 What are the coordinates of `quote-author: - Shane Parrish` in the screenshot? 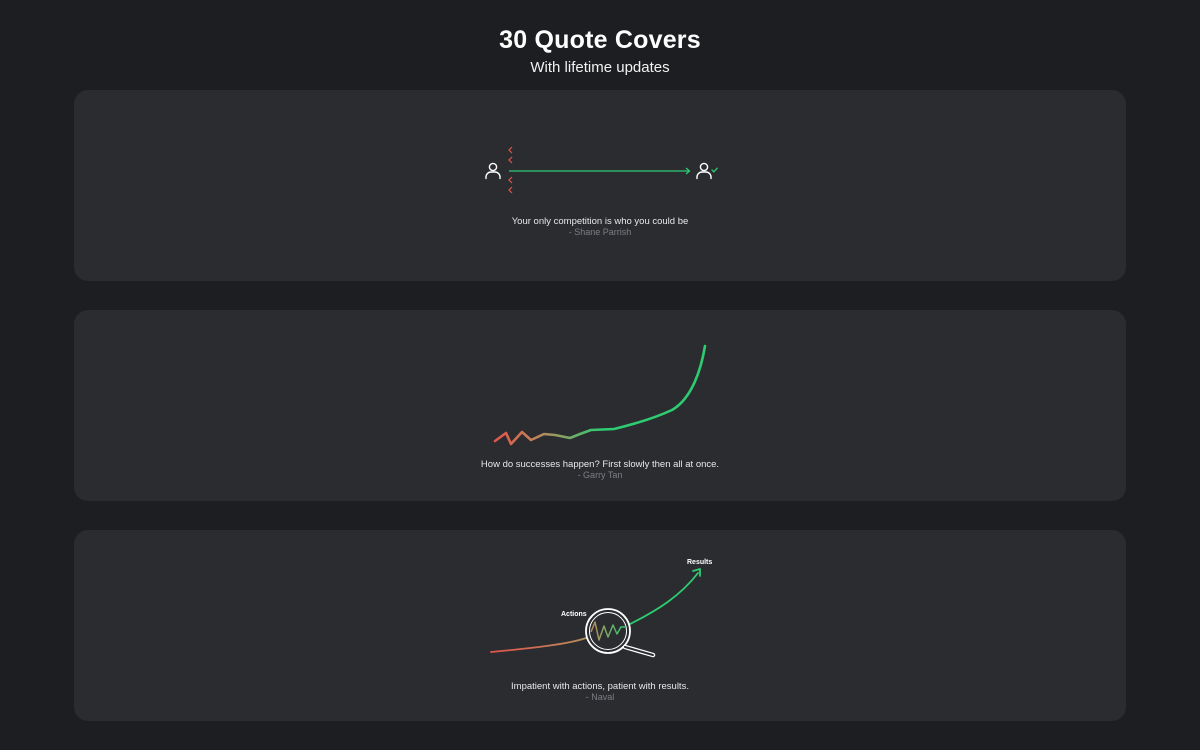 It's located at (600, 232).